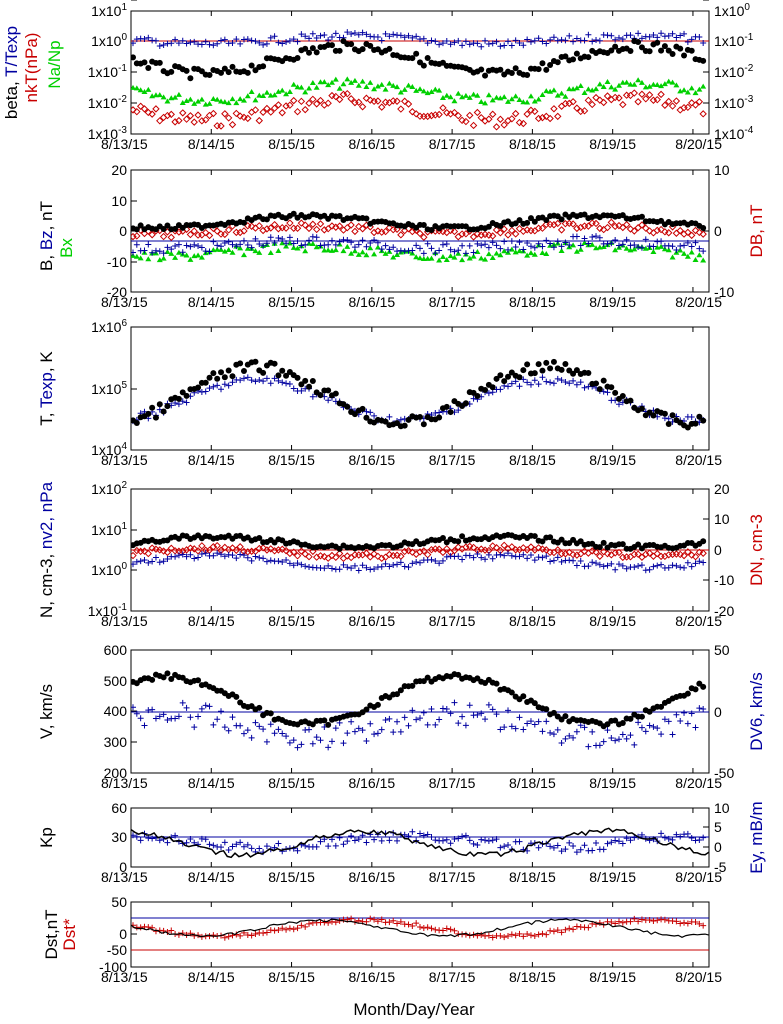  Describe the element at coordinates (116, 773) in the screenshot. I see `y-tick-label: 200` at that location.